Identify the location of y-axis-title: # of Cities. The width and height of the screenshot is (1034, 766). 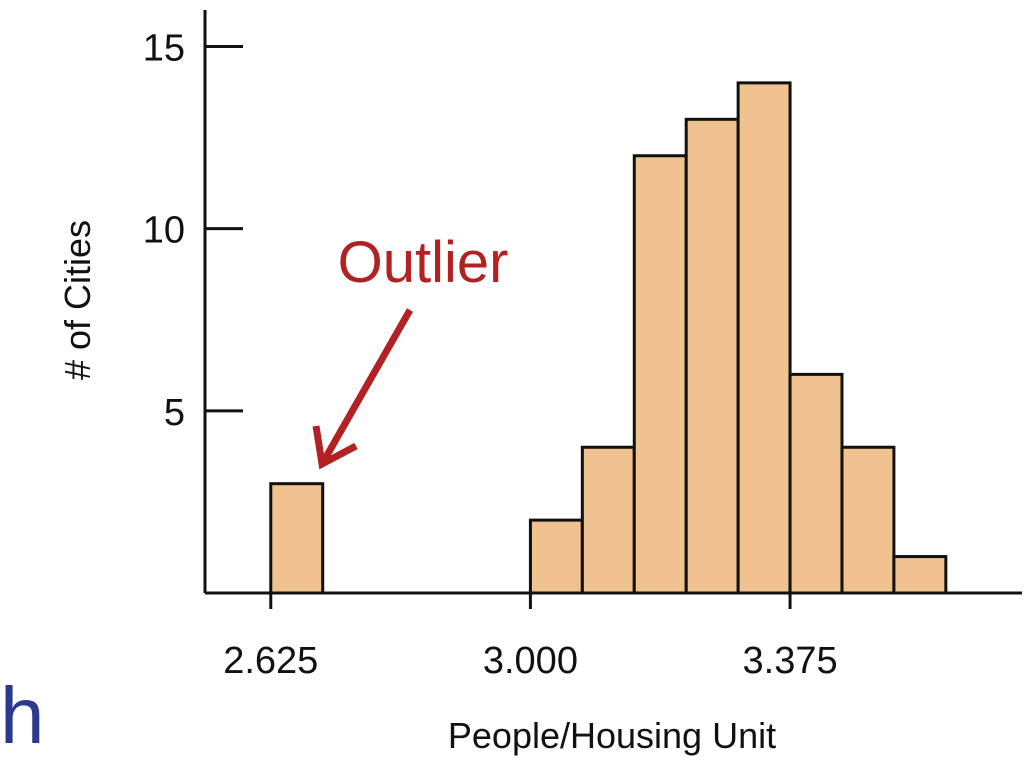
(77, 300).